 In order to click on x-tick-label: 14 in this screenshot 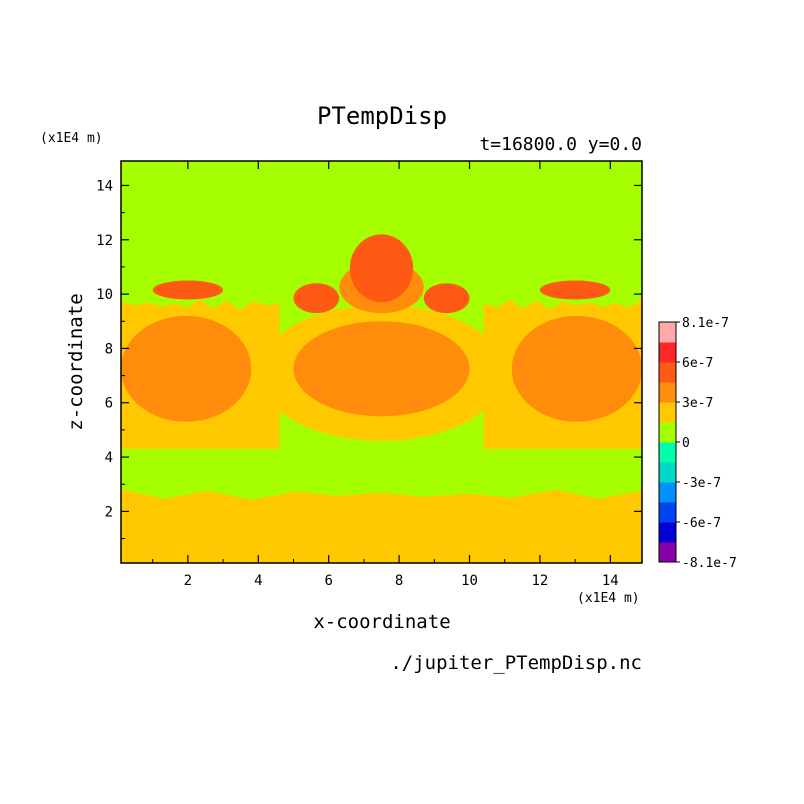, I will do `click(610, 581)`.